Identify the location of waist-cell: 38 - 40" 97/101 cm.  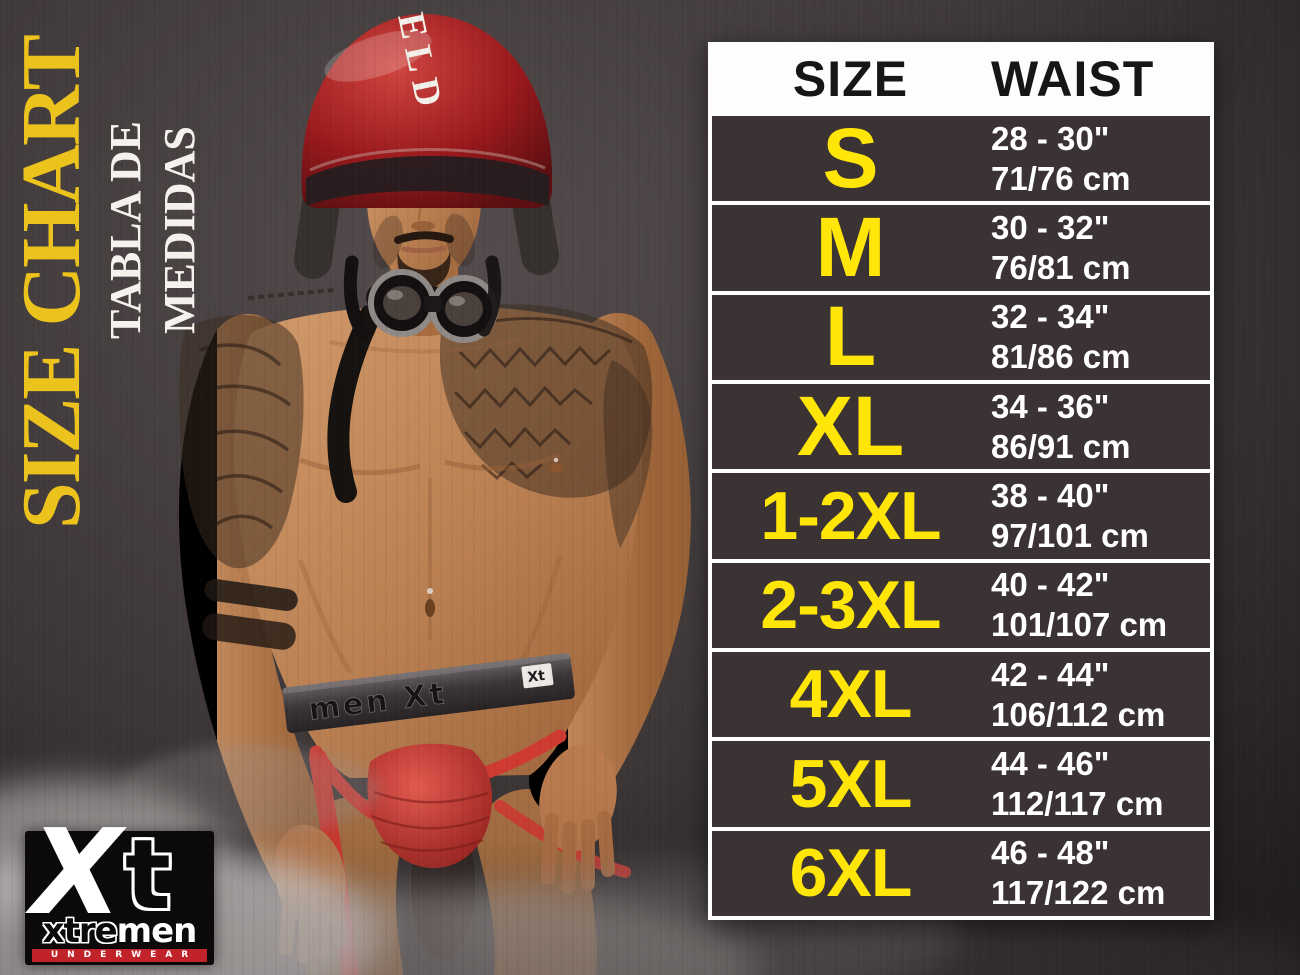
(1099, 515).